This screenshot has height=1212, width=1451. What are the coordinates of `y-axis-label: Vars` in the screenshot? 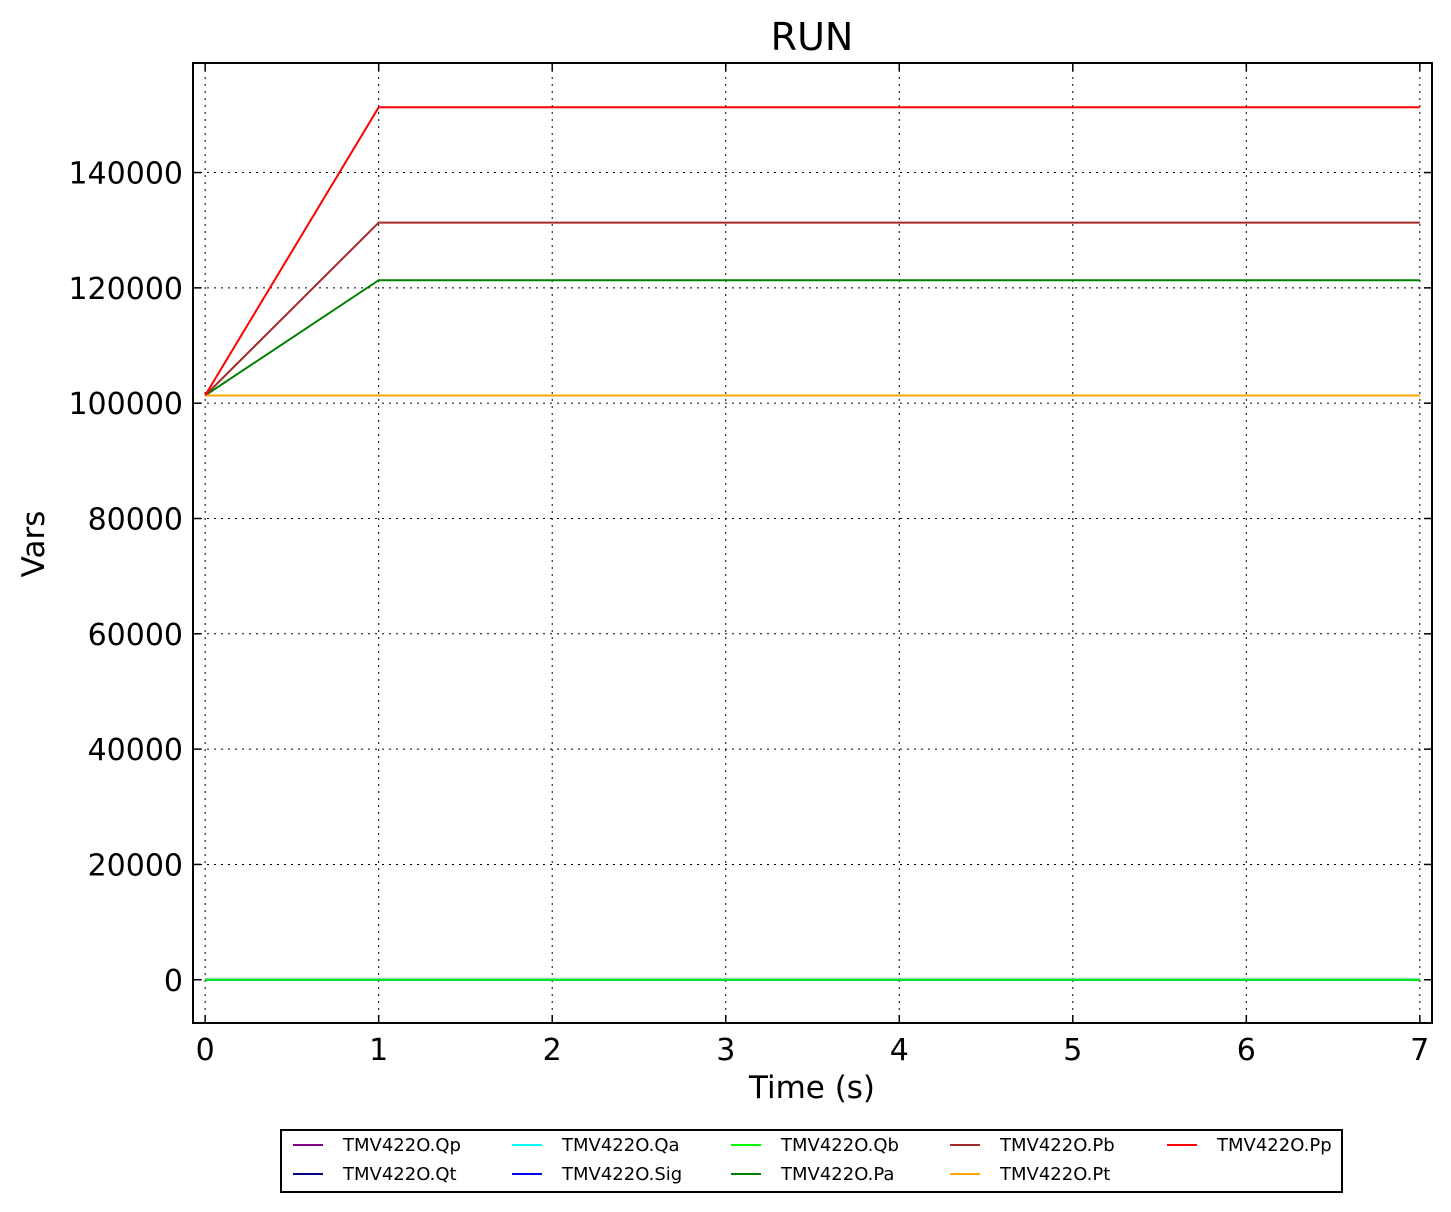 It's located at (34, 544).